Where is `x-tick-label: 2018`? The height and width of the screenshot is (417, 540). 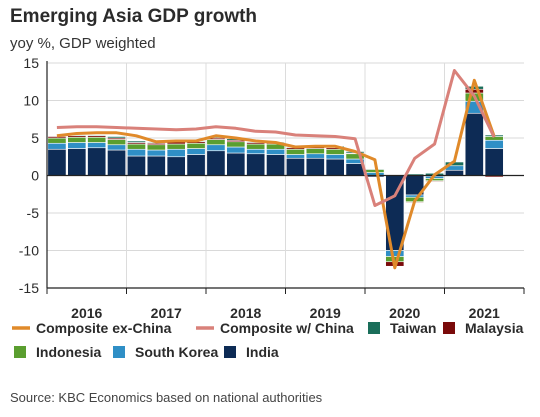 x-tick-label: 2018 is located at coordinates (245, 313).